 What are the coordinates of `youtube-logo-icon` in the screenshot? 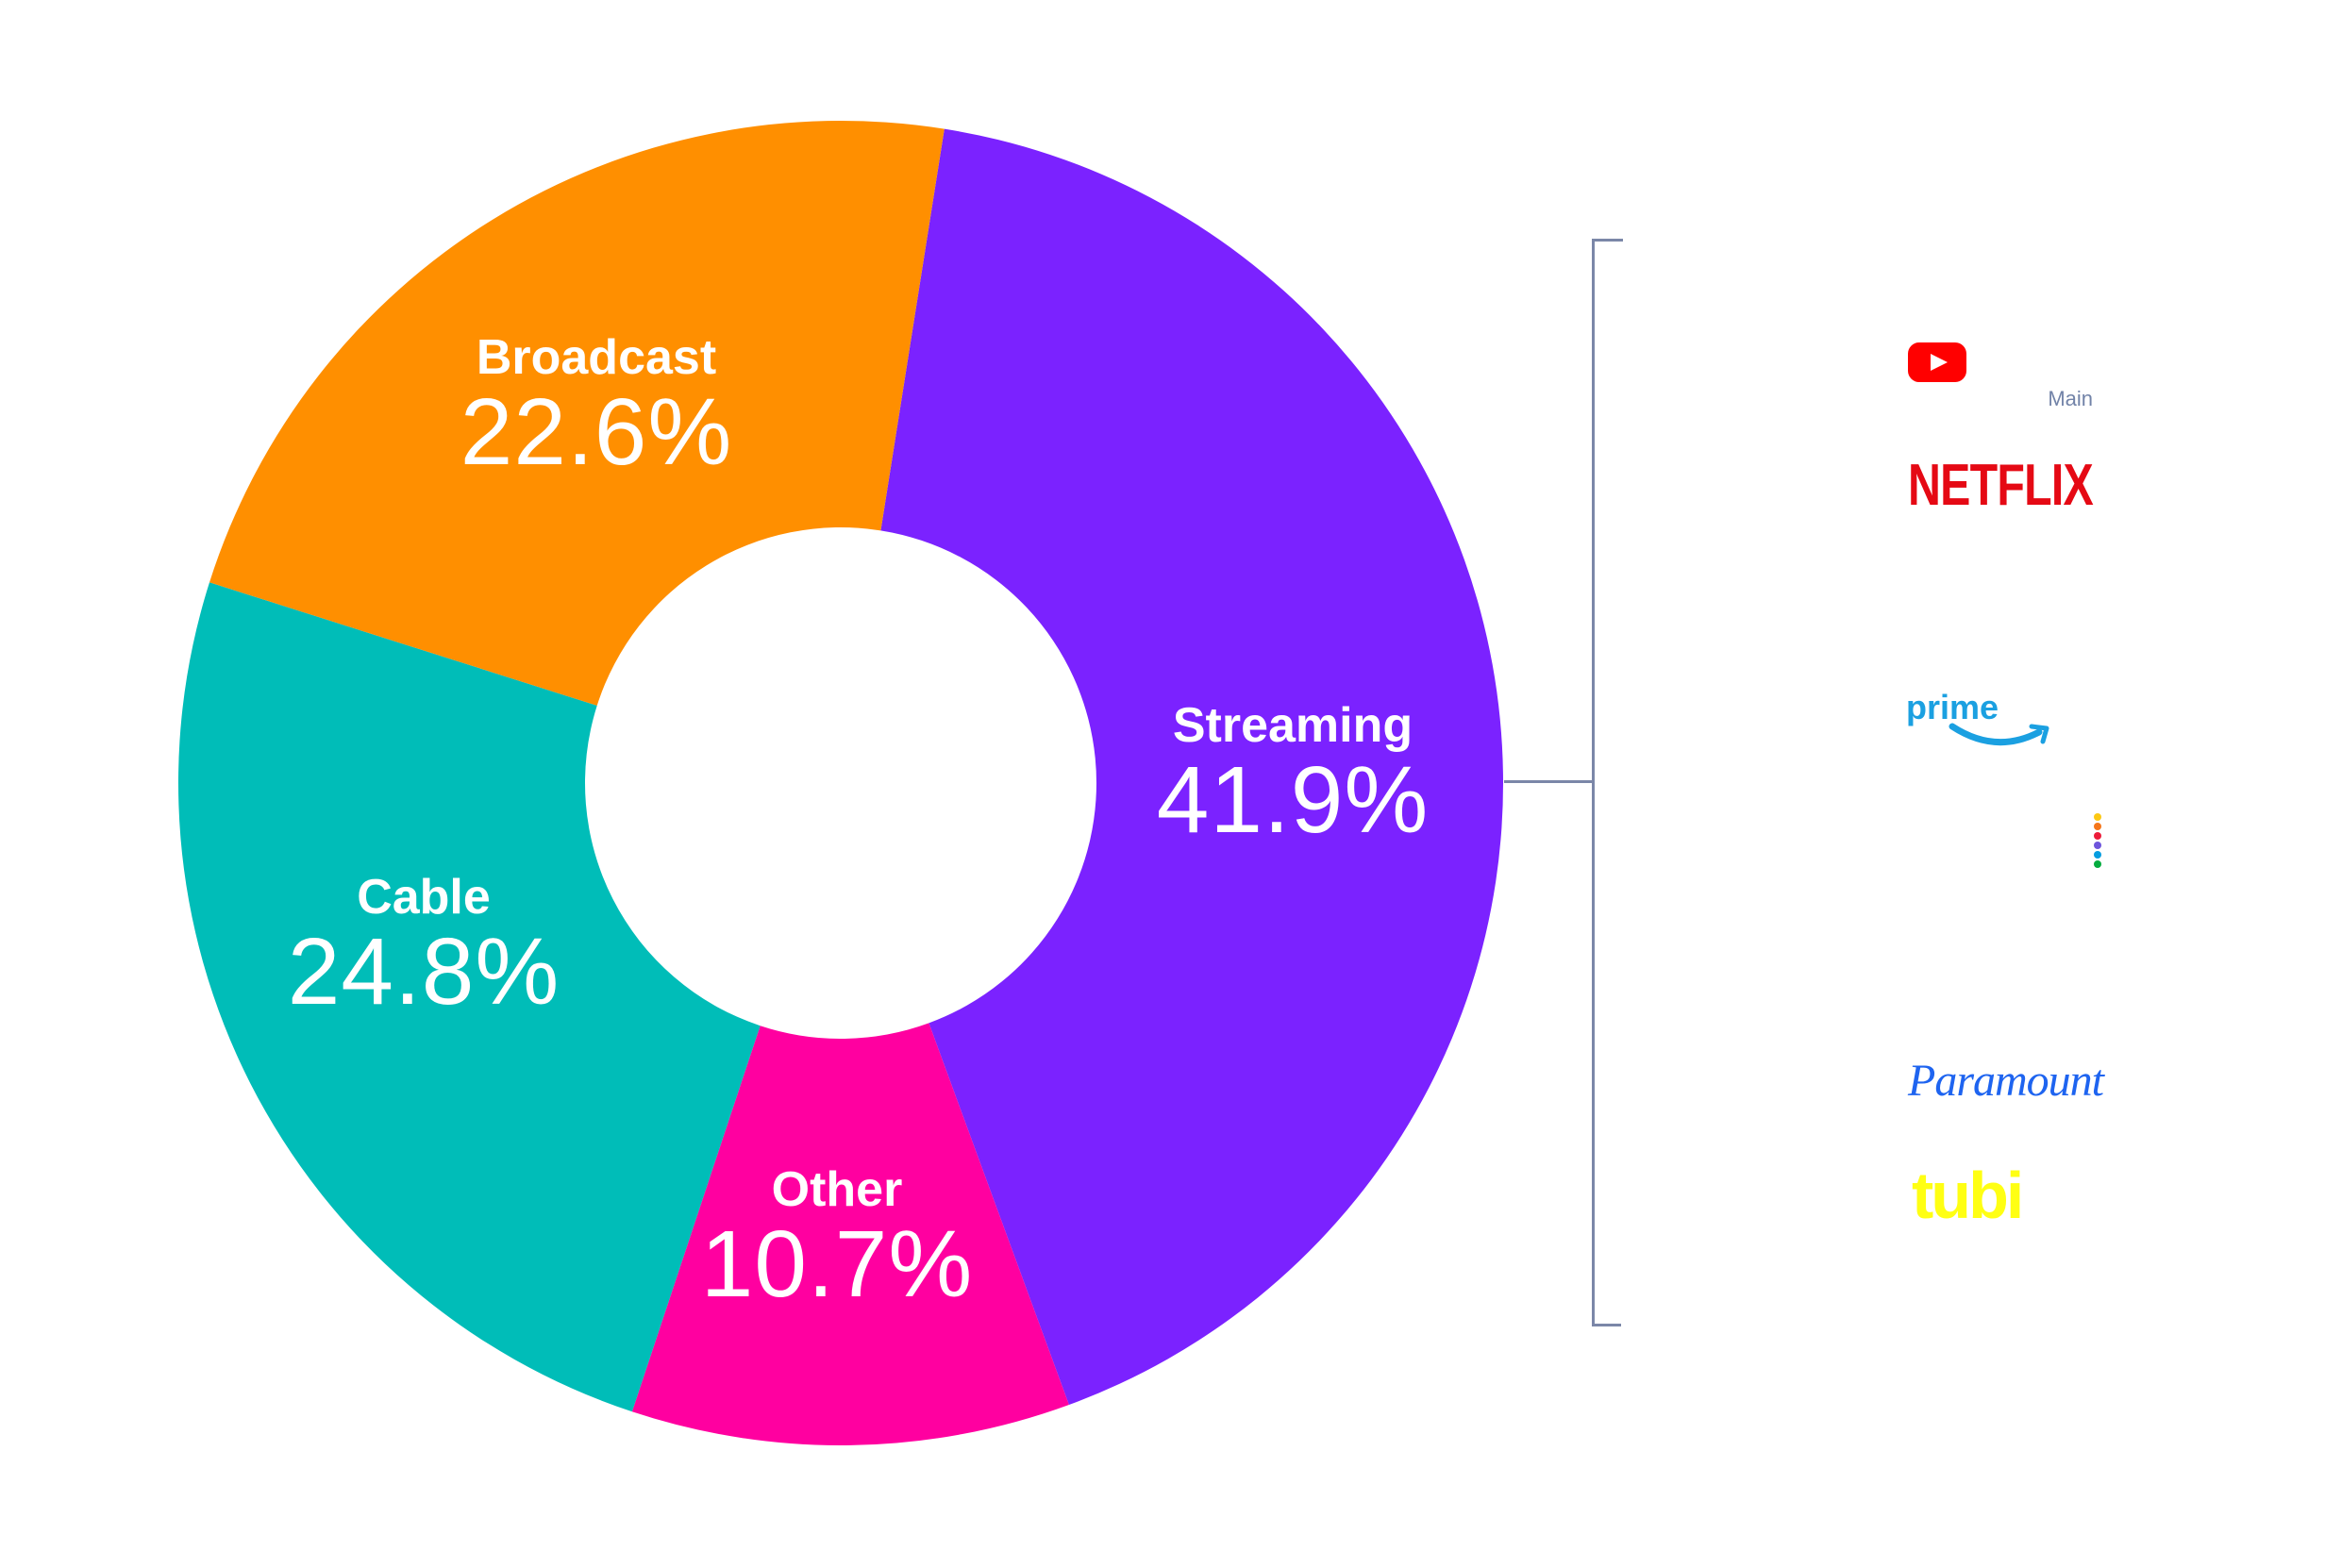 It's located at (1937, 362).